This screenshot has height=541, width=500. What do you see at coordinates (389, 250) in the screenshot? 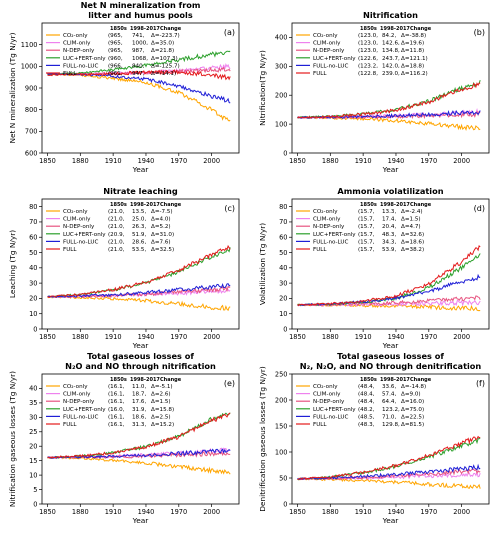
I see `legend-value-1998-2017: 53.9,` at bounding box center [389, 250].